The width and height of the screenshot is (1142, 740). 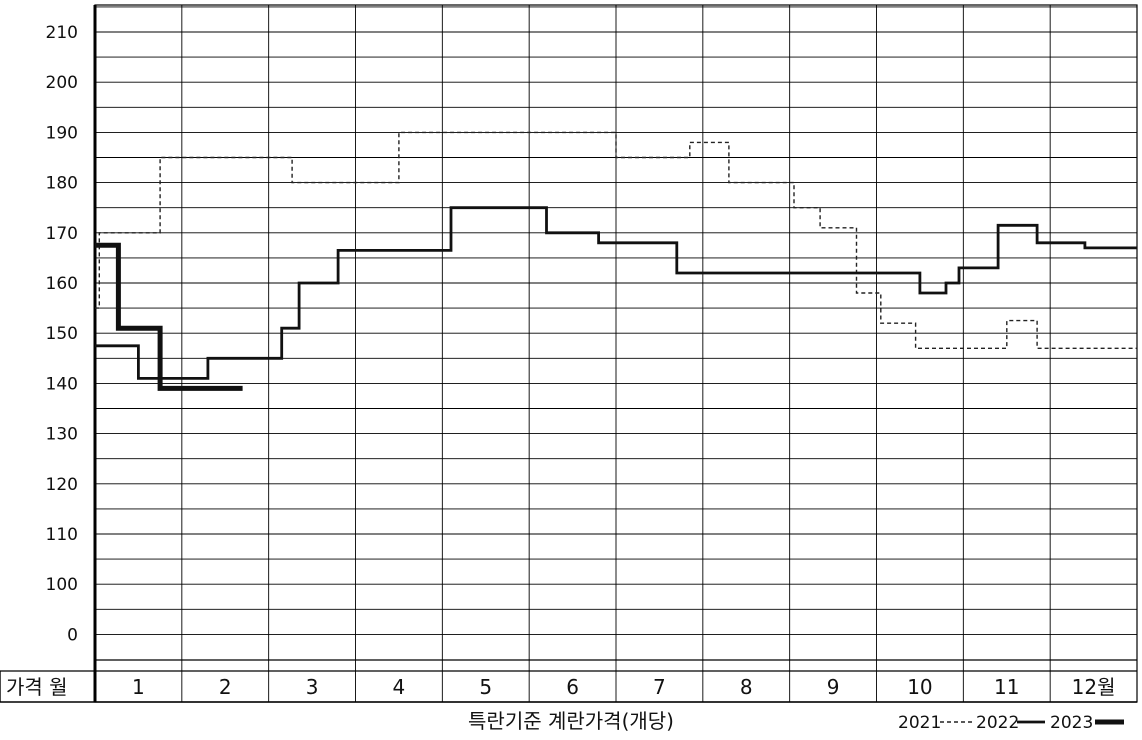 I want to click on y-tick-label: 200, so click(x=62, y=83).